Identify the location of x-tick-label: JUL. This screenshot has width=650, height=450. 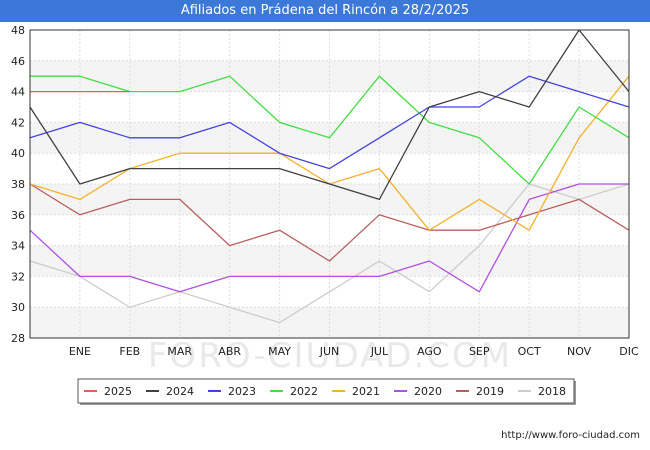
(379, 351).